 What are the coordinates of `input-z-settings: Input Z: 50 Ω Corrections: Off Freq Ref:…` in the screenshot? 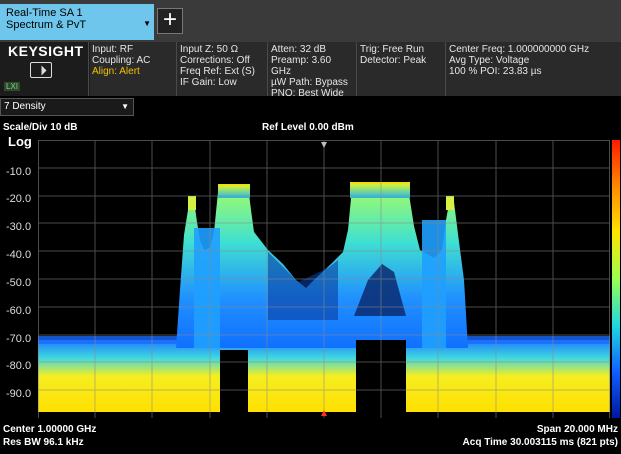 It's located at (221, 69).